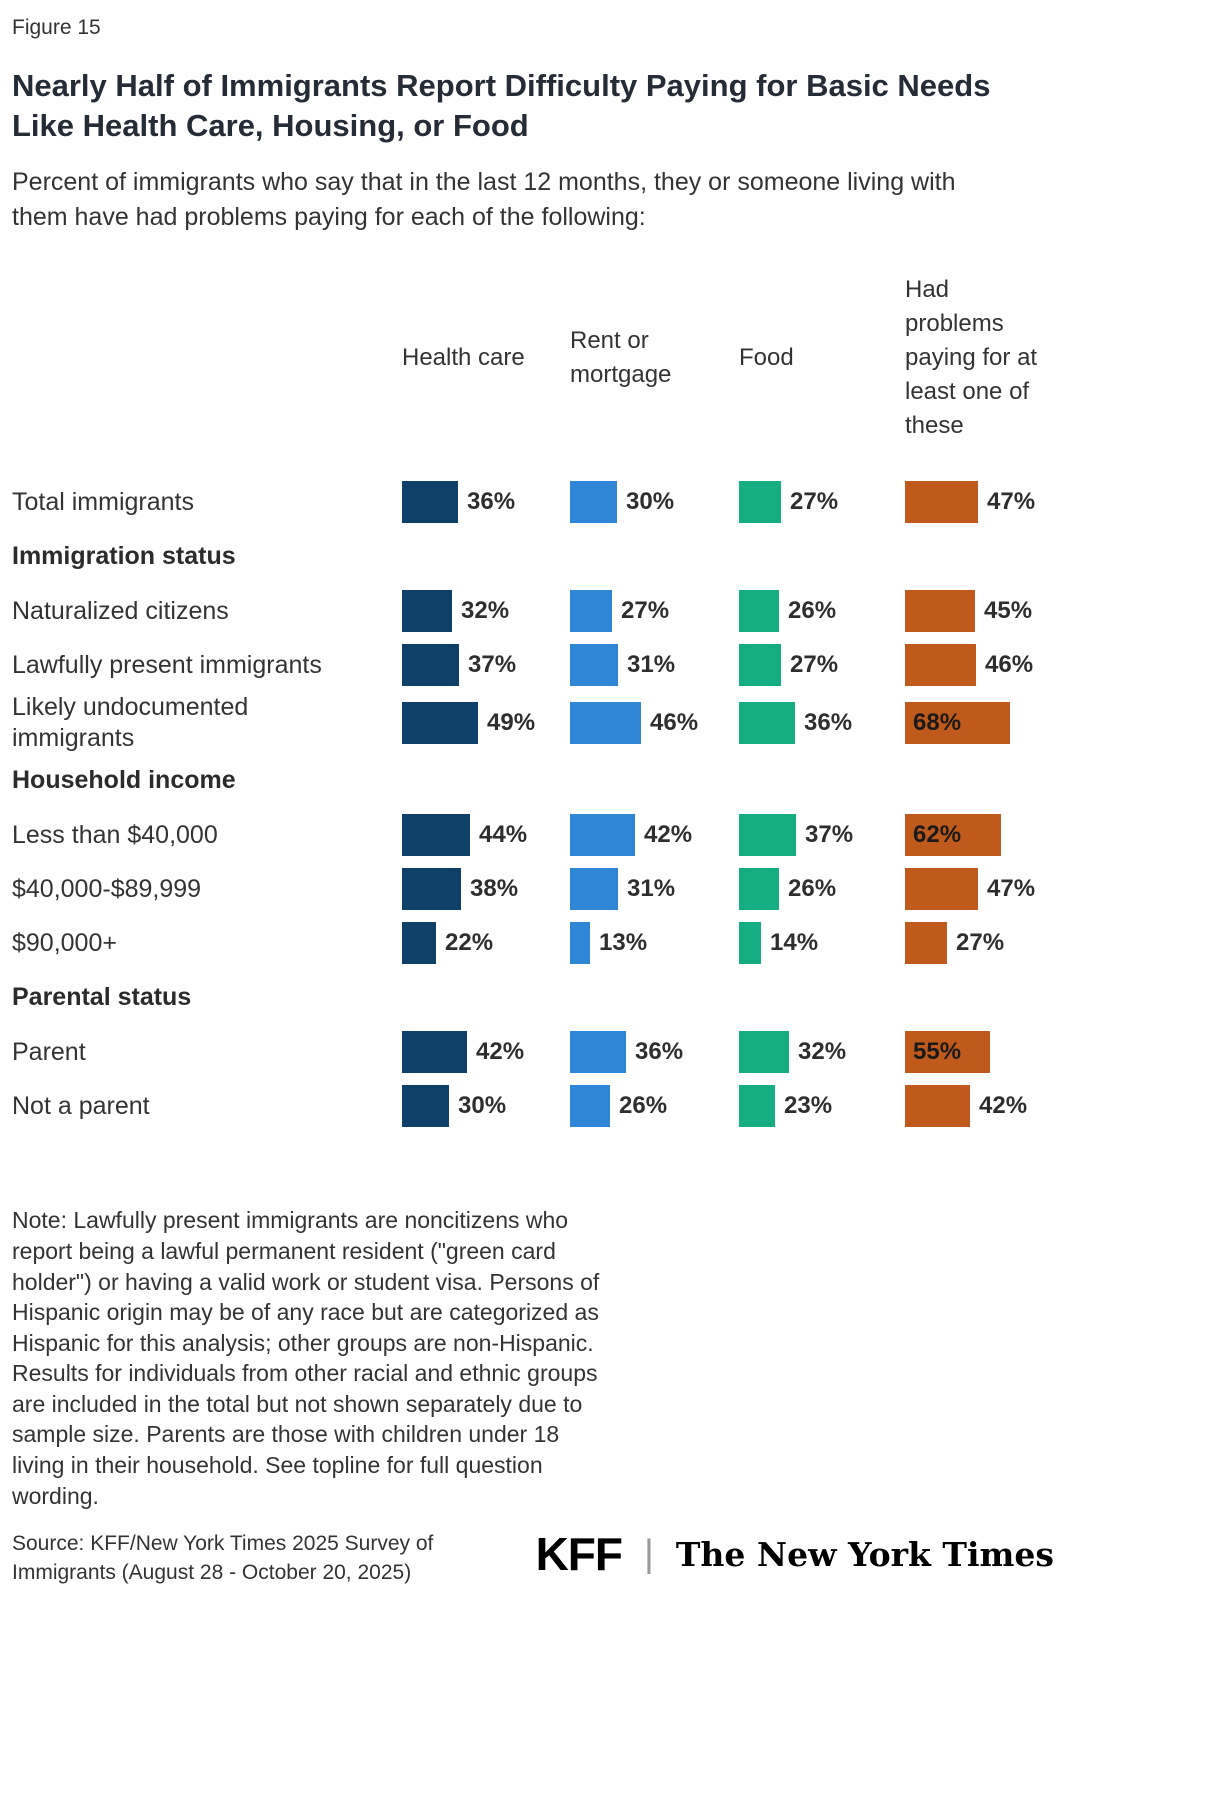  Describe the element at coordinates (1062, 835) in the screenshot. I see `bar-cell: 62%` at that location.